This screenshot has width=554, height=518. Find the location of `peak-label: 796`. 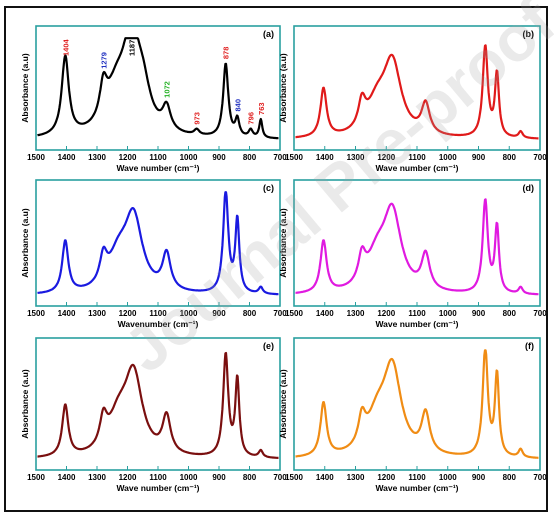

peak-label: 796 is located at coordinates (251, 118).